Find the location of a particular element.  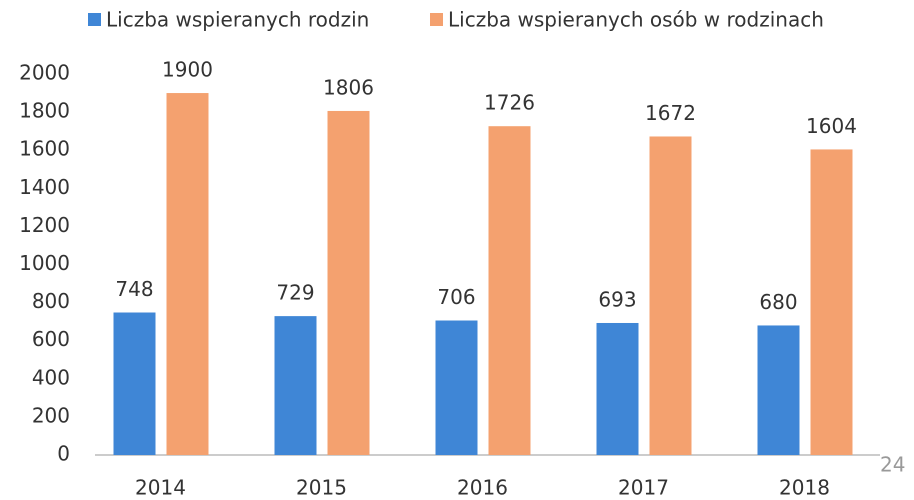

y-tick-label: 600 is located at coordinates (51, 339).